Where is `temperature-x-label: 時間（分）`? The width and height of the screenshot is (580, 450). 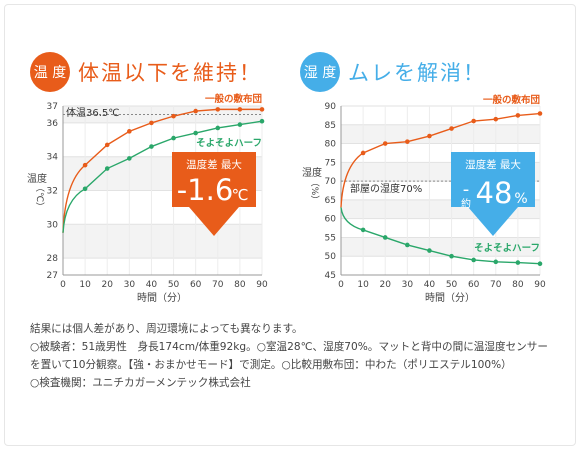
temperature-x-label: 時間（分） is located at coordinates (162, 298).